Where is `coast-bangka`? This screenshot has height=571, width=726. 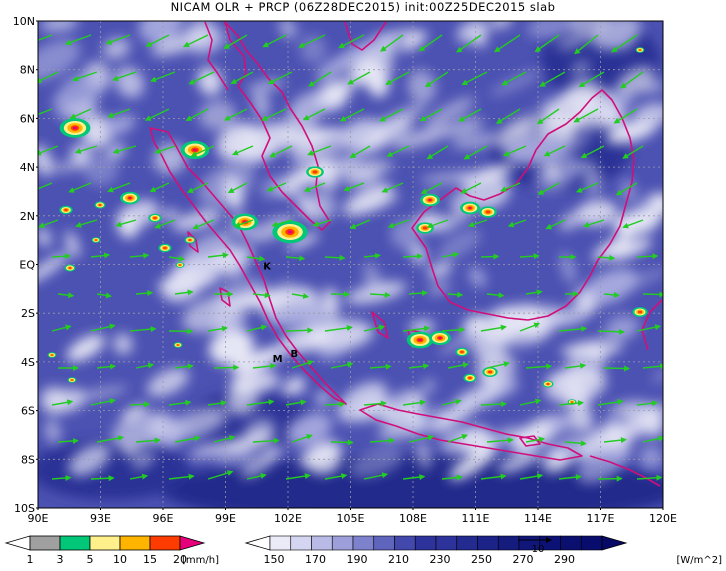 coast-bangka is located at coordinates (380, 325).